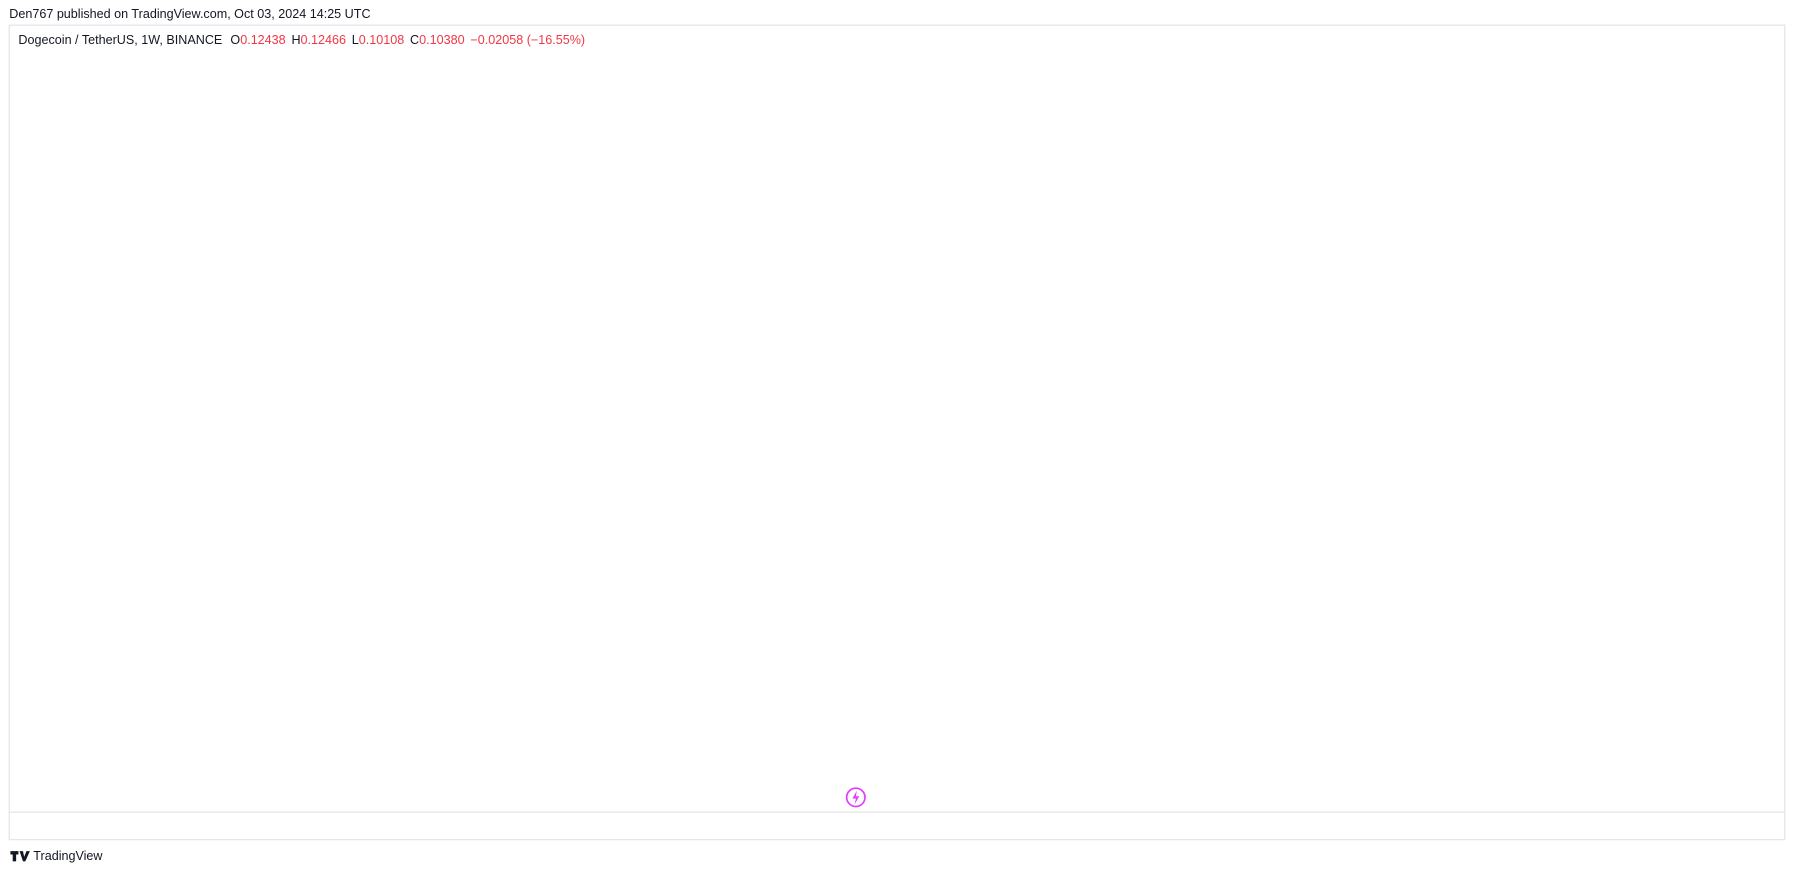  I want to click on chart-title: Dogecoin / TetherUS, 1W, BINANCE, so click(120, 41).